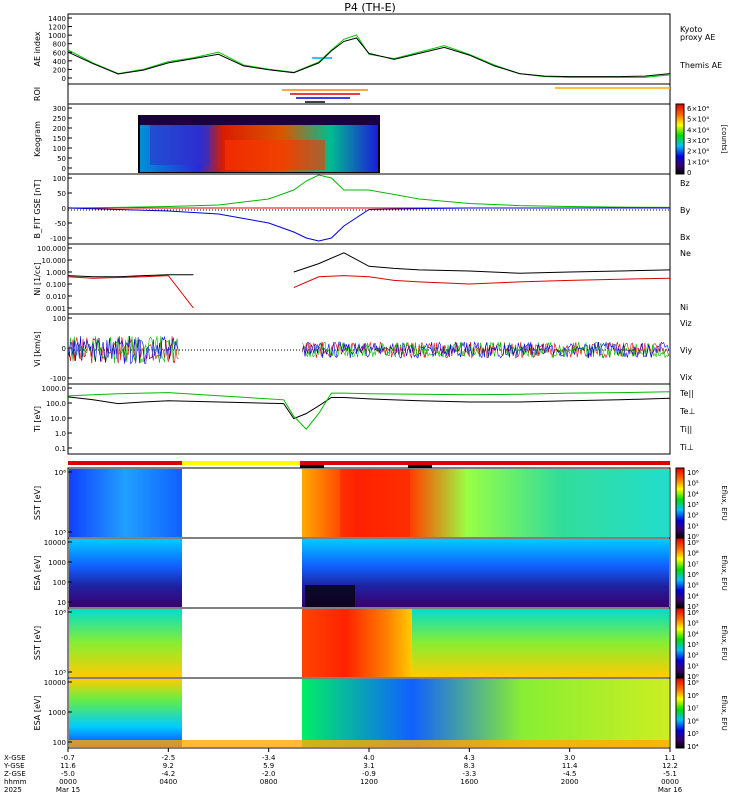 The width and height of the screenshot is (750, 800). Describe the element at coordinates (693, 734) in the screenshot. I see `esa_i-cbar-tick: 10⁵` at that location.